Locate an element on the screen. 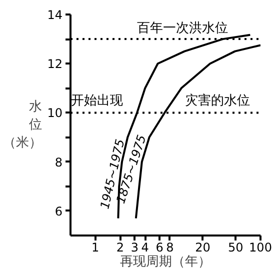 The image size is (274, 279). x-tick-label: 50 is located at coordinates (236, 247).